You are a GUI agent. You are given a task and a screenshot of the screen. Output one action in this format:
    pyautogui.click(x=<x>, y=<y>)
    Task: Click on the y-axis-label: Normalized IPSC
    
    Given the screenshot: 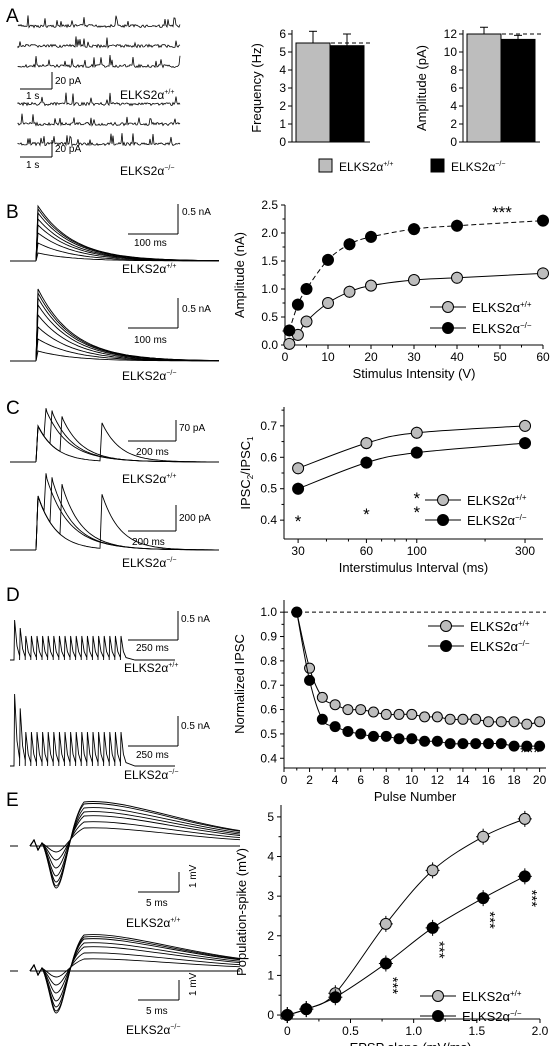 What is the action you would take?
    pyautogui.click(x=239, y=684)
    